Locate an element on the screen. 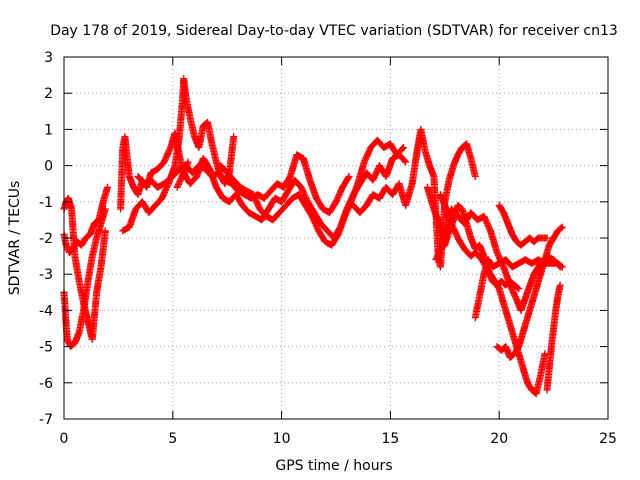 This screenshot has width=640, height=480. series-track-f is located at coordinates (243, 184).